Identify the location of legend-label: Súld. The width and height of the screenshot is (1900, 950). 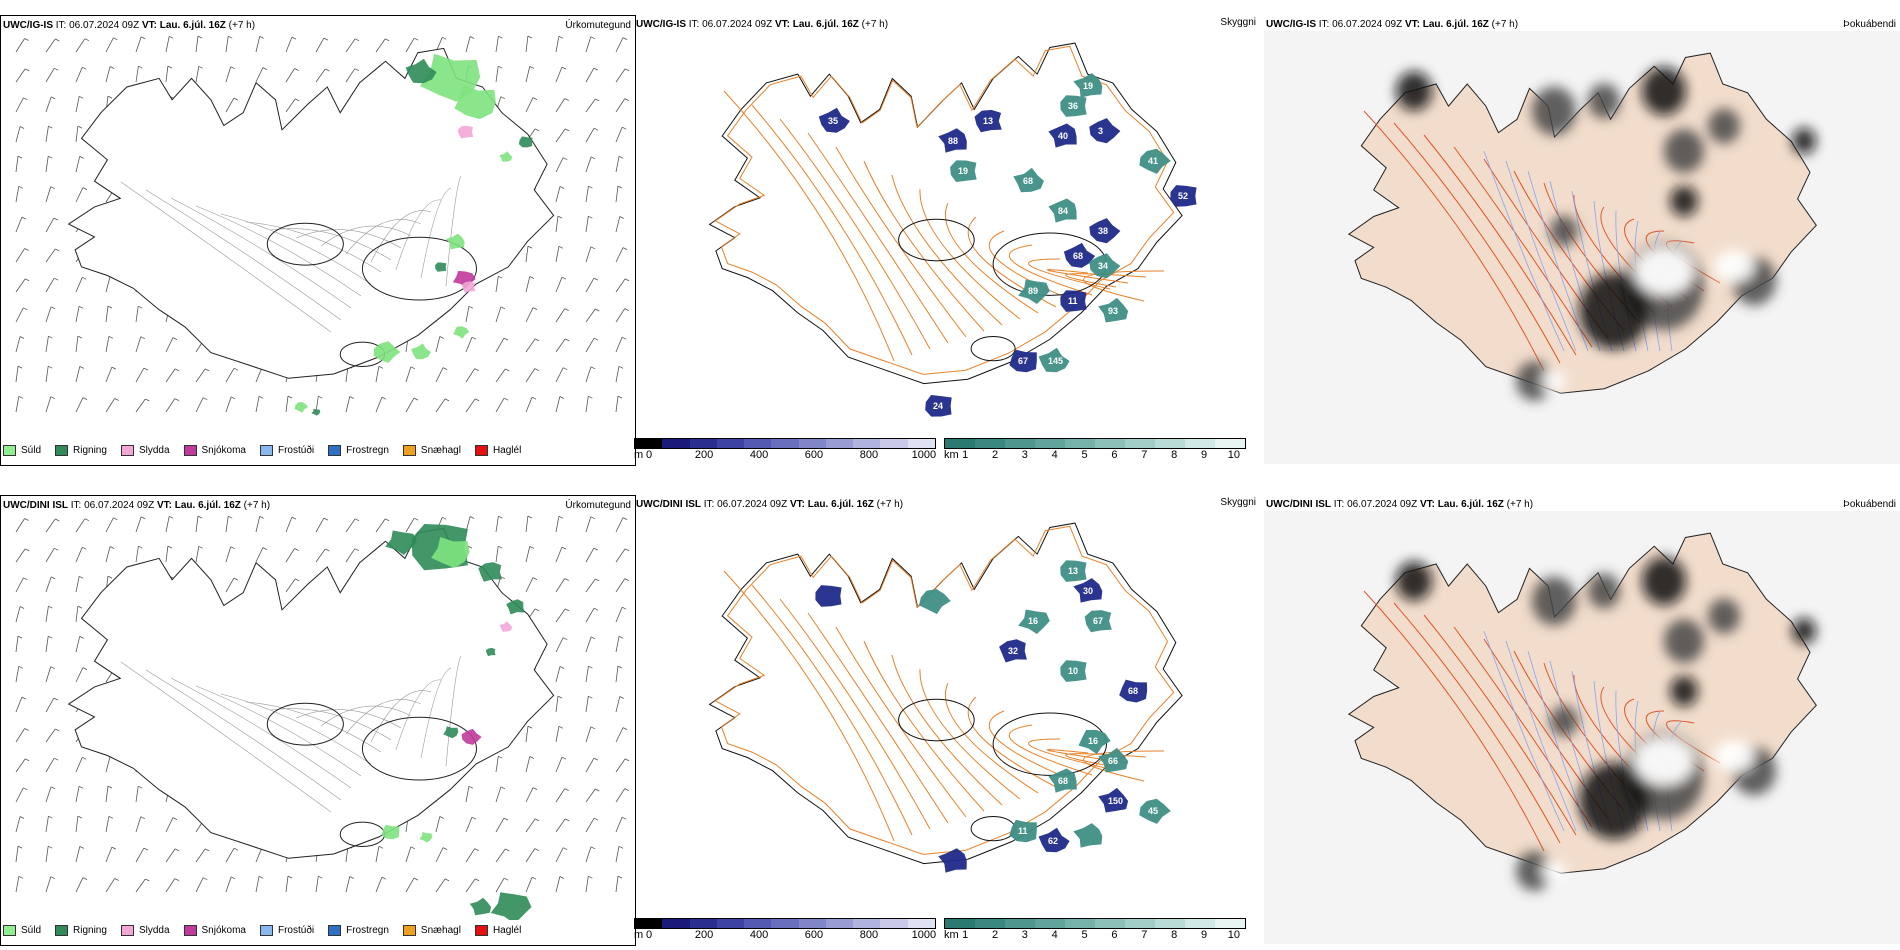
(31, 930).